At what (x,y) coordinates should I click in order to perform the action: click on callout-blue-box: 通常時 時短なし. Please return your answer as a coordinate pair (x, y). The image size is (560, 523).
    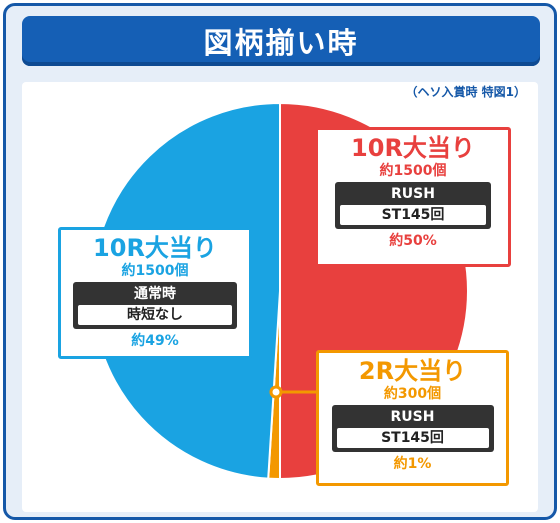
    Looking at the image, I should click on (155, 305).